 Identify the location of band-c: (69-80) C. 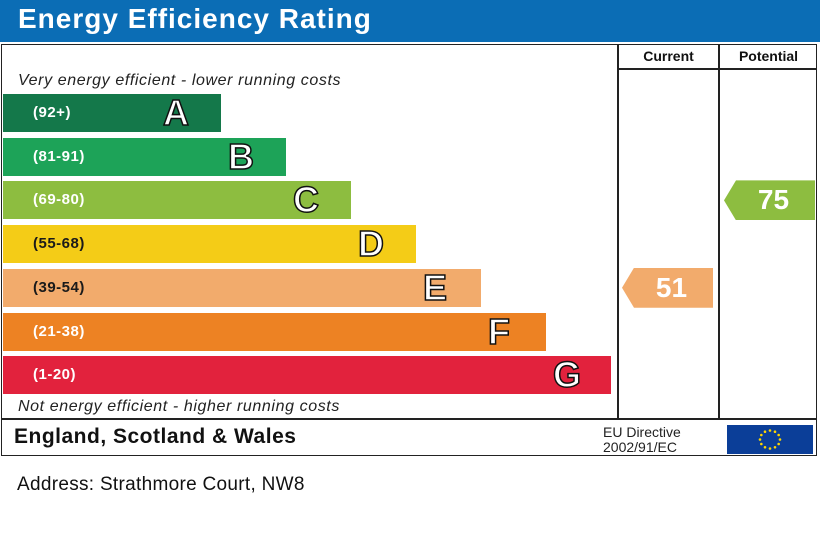
(177, 200).